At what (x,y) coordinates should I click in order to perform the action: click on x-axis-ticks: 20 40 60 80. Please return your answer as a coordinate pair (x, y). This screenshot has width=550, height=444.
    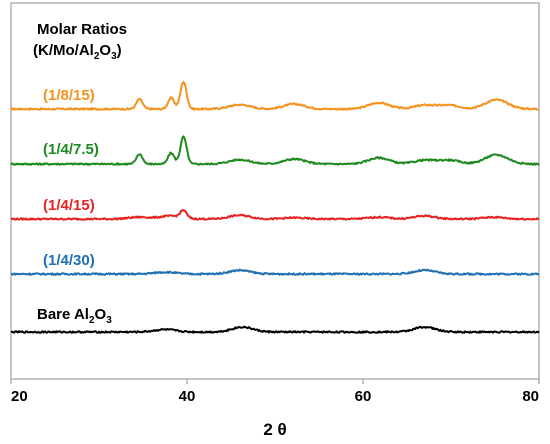
    Looking at the image, I should click on (275, 392).